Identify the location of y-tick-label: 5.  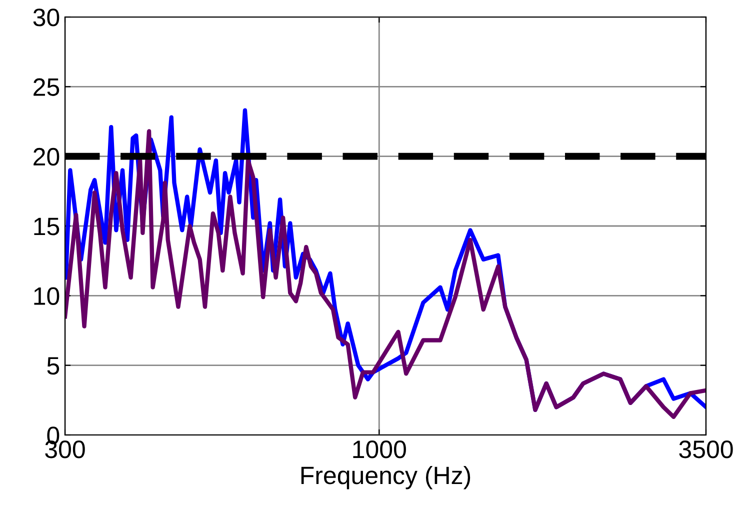
(53, 366).